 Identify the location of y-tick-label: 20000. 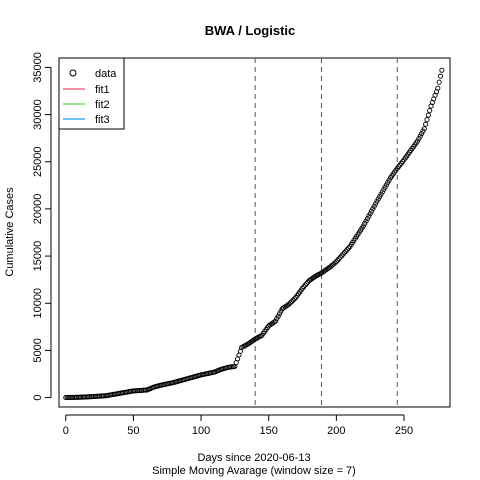
(38, 209).